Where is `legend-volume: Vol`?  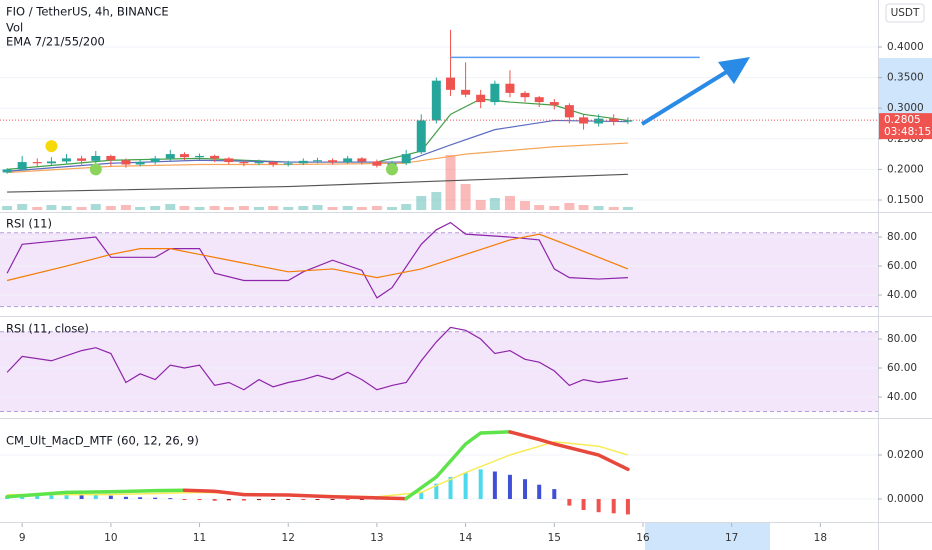 legend-volume: Vol is located at coordinates (14, 28).